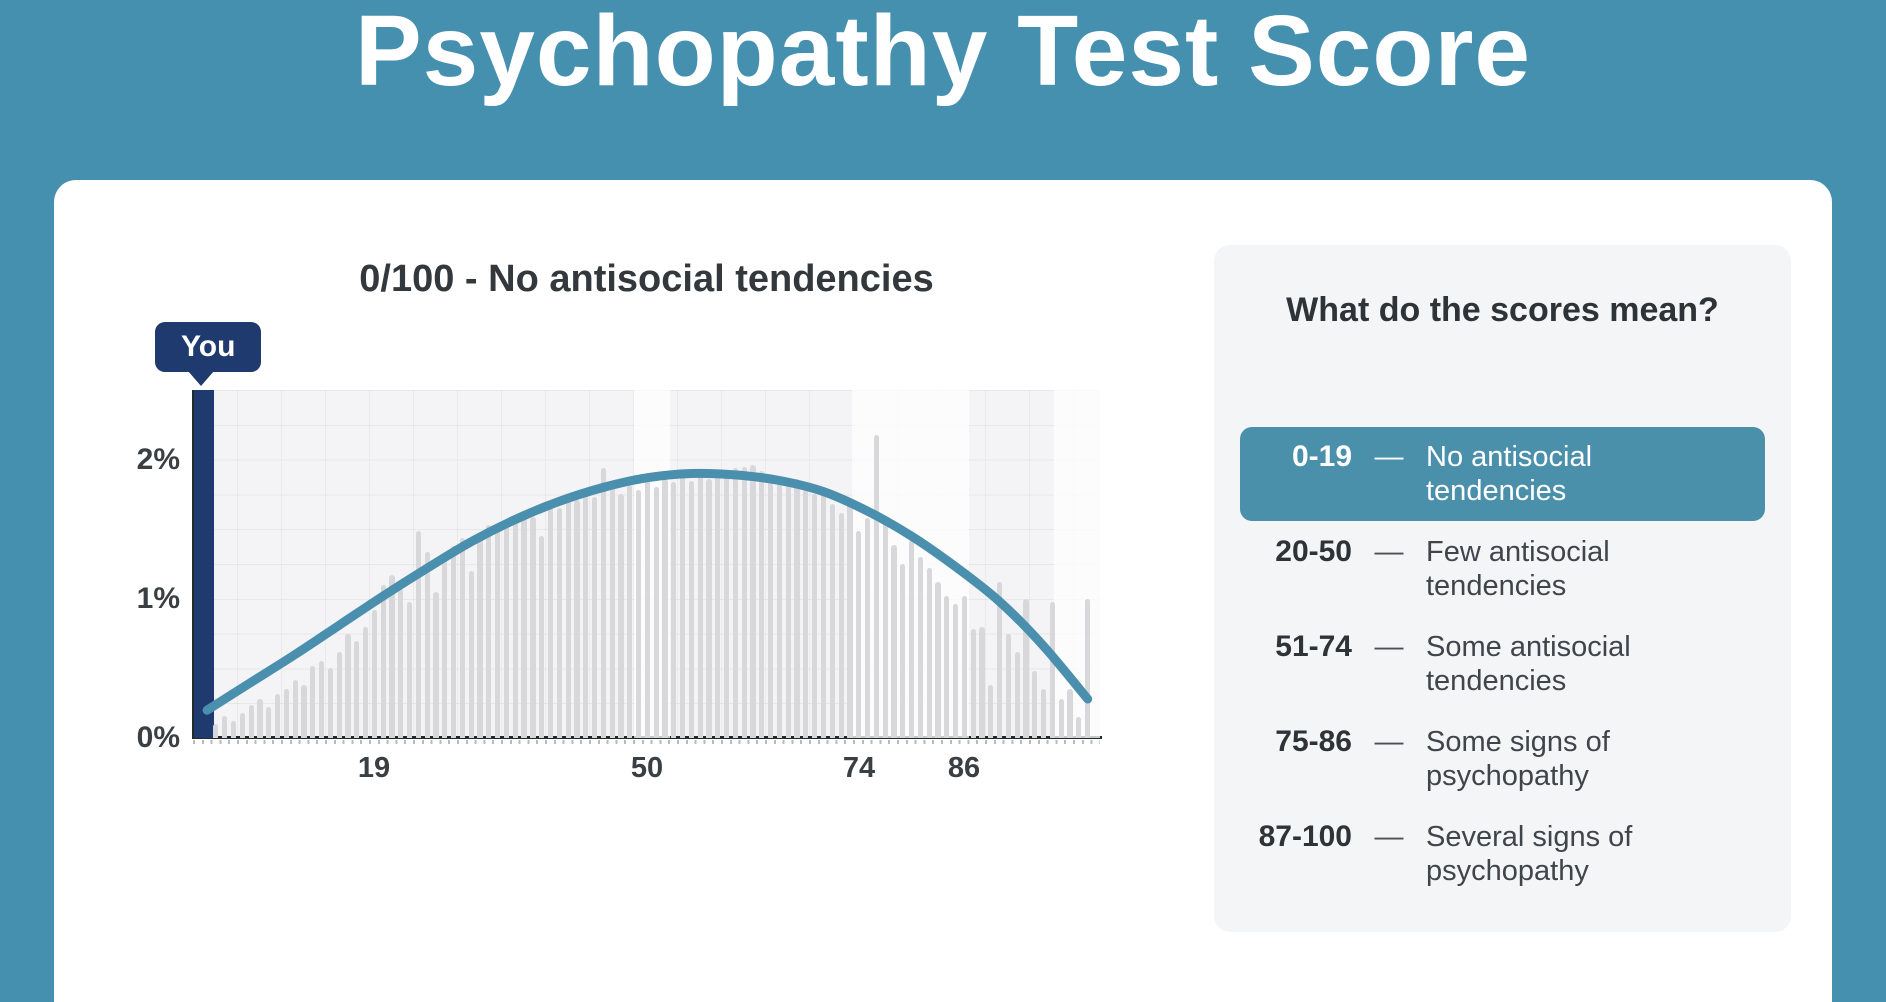 This screenshot has height=1002, width=1886. I want to click on legend-row-desc: No antisocial tendencies, so click(1509, 474).